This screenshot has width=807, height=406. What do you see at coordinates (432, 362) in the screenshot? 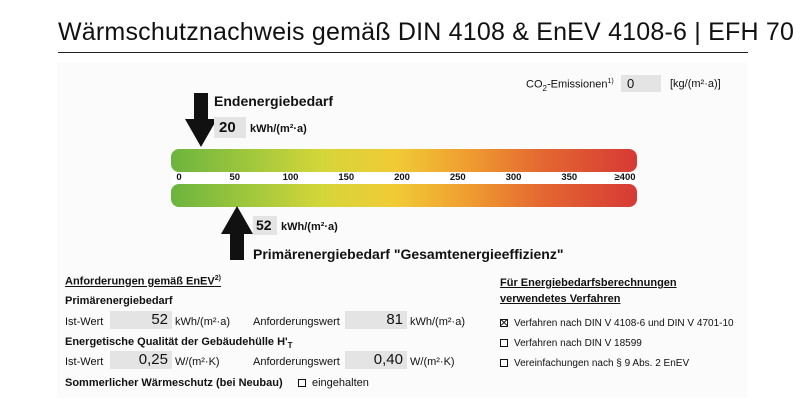
I see `envelope-anf-unit: W/(m²·K)` at bounding box center [432, 362].